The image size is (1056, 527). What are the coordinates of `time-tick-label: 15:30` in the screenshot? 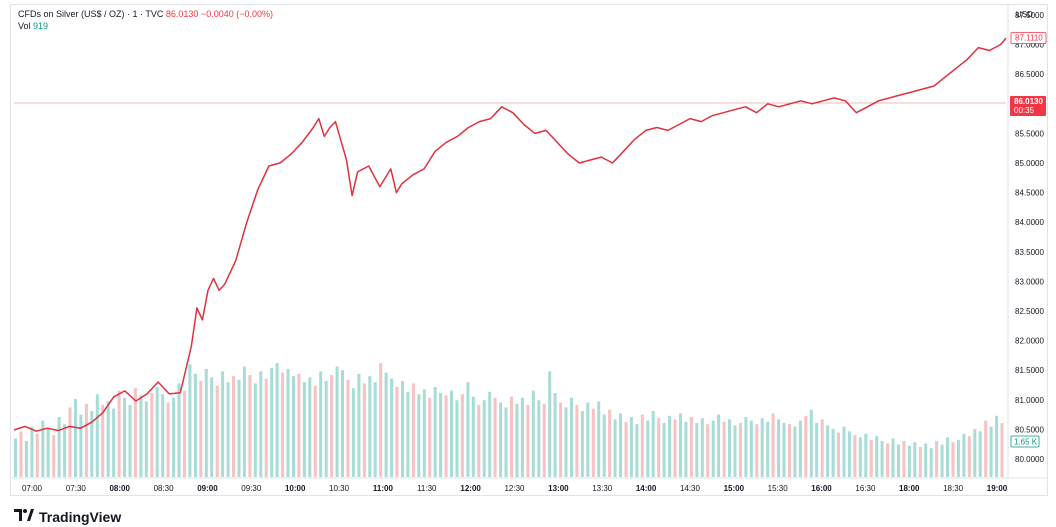 It's located at (778, 488).